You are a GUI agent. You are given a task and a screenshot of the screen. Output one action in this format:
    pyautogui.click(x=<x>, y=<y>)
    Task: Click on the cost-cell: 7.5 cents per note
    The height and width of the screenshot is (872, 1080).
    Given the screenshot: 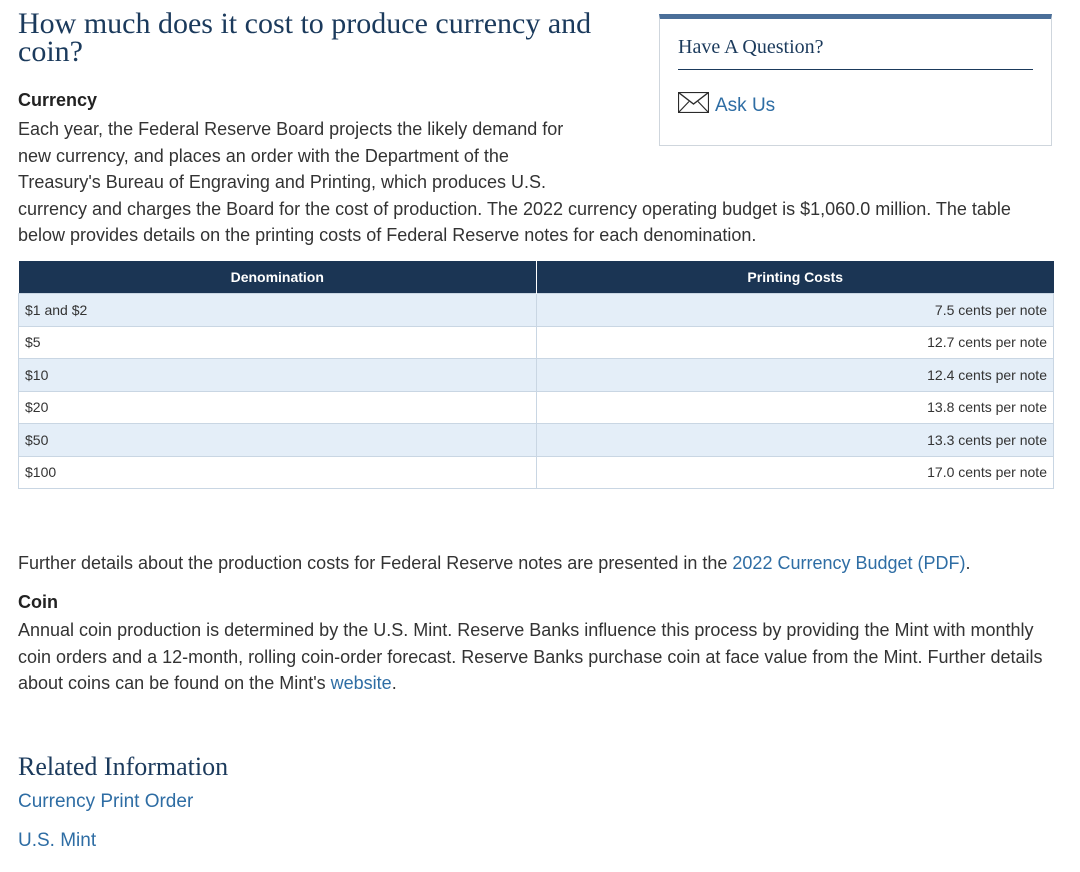 What is the action you would take?
    pyautogui.click(x=795, y=310)
    